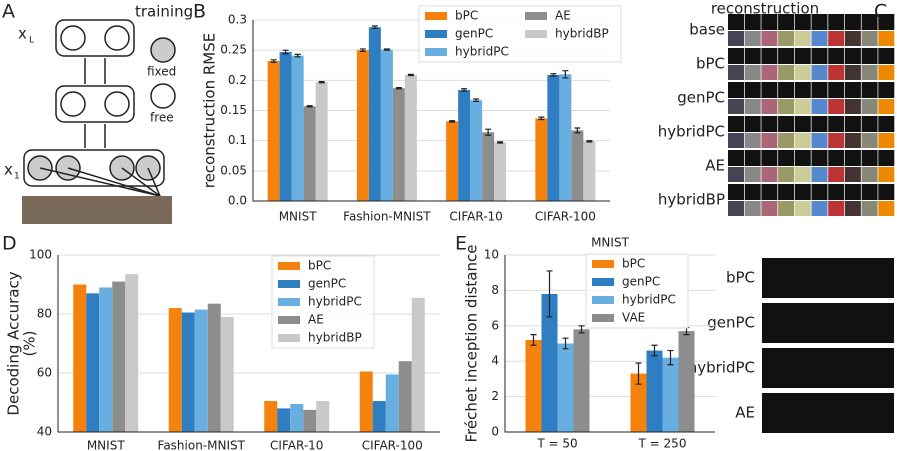 This screenshot has height=451, width=897. Describe the element at coordinates (461, 244) in the screenshot. I see `panel-label: E` at that location.